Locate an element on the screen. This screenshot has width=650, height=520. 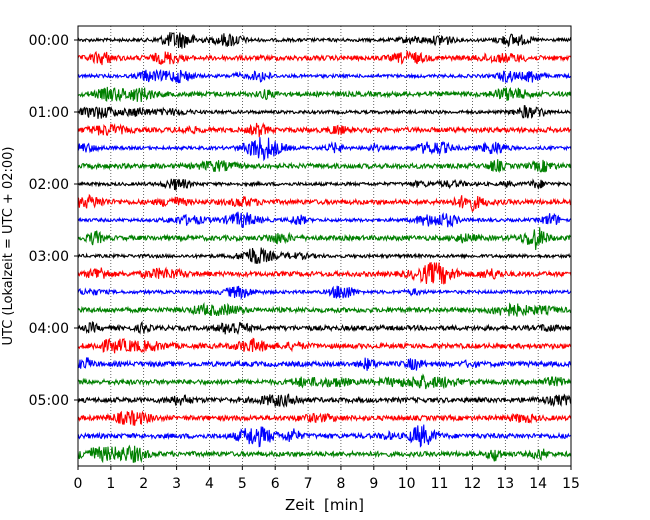
x-tick-label: 7 is located at coordinates (308, 484).